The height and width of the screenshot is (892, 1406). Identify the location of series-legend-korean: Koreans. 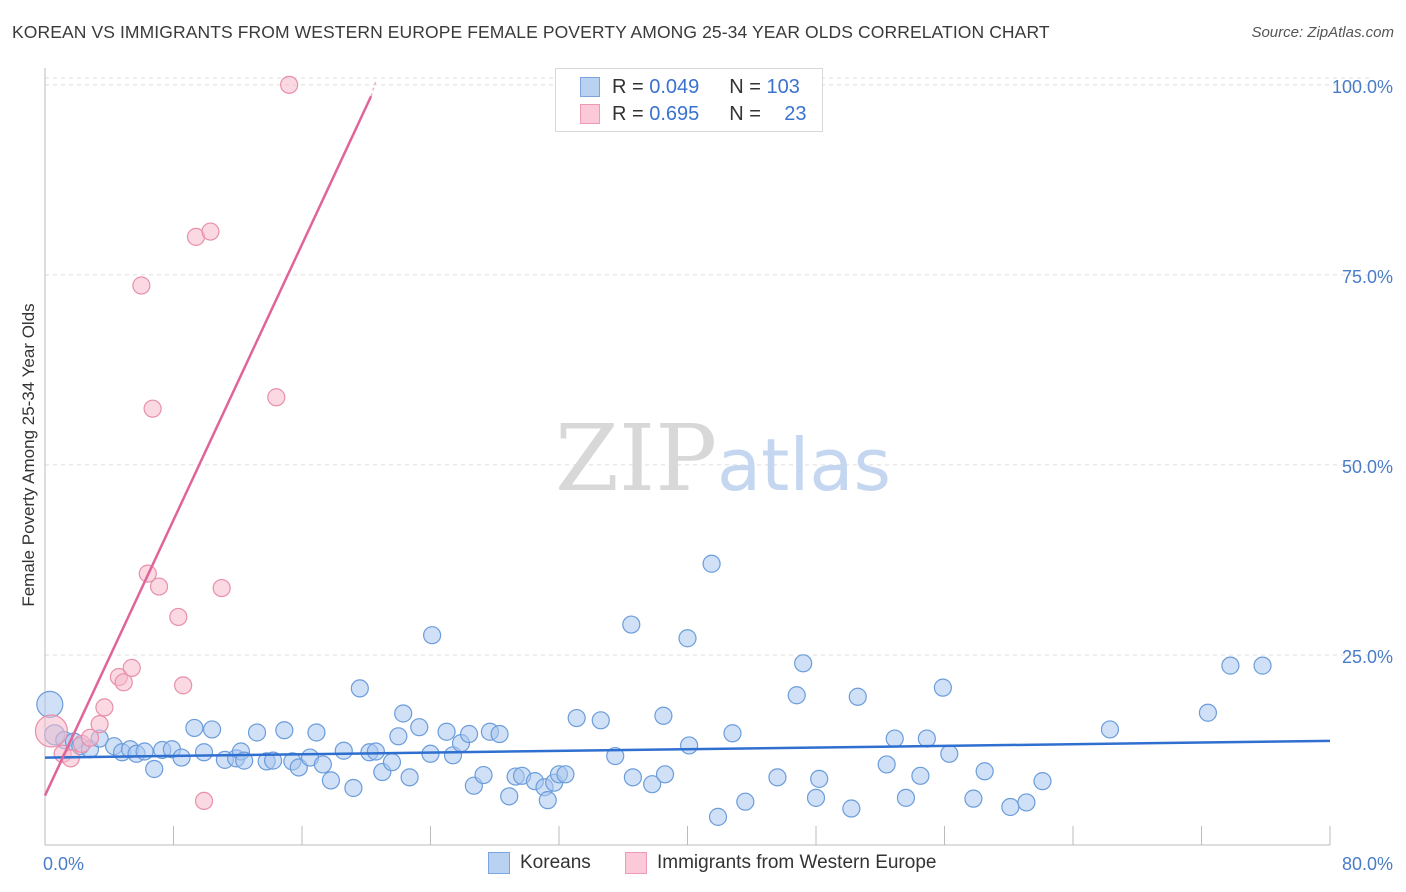
(539, 863).